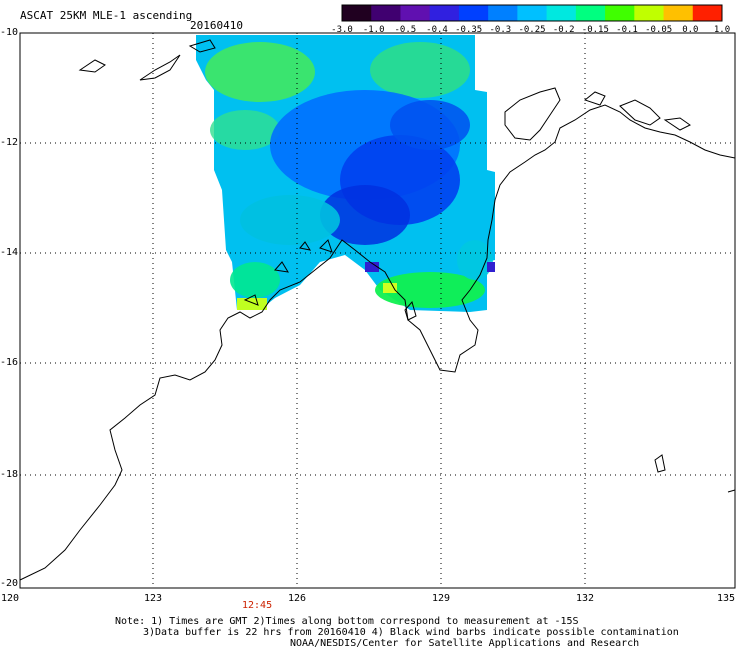  I want to click on colorbar-label: -3.0, so click(342, 30).